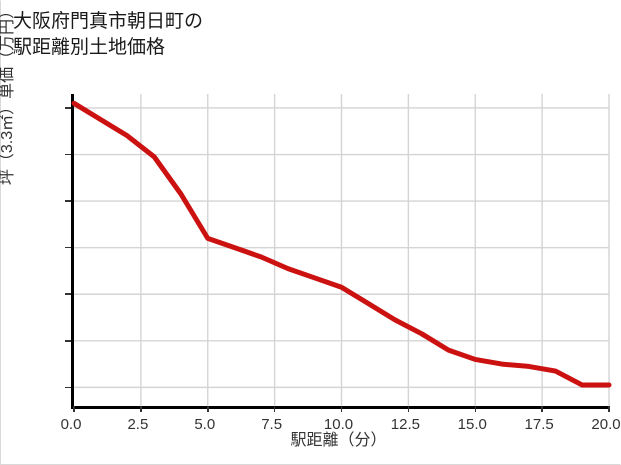 This screenshot has width=621, height=465. What do you see at coordinates (8, 94) in the screenshot?
I see `y-axis-label: 坪（3.3㎡）単価（万円）` at bounding box center [8, 94].